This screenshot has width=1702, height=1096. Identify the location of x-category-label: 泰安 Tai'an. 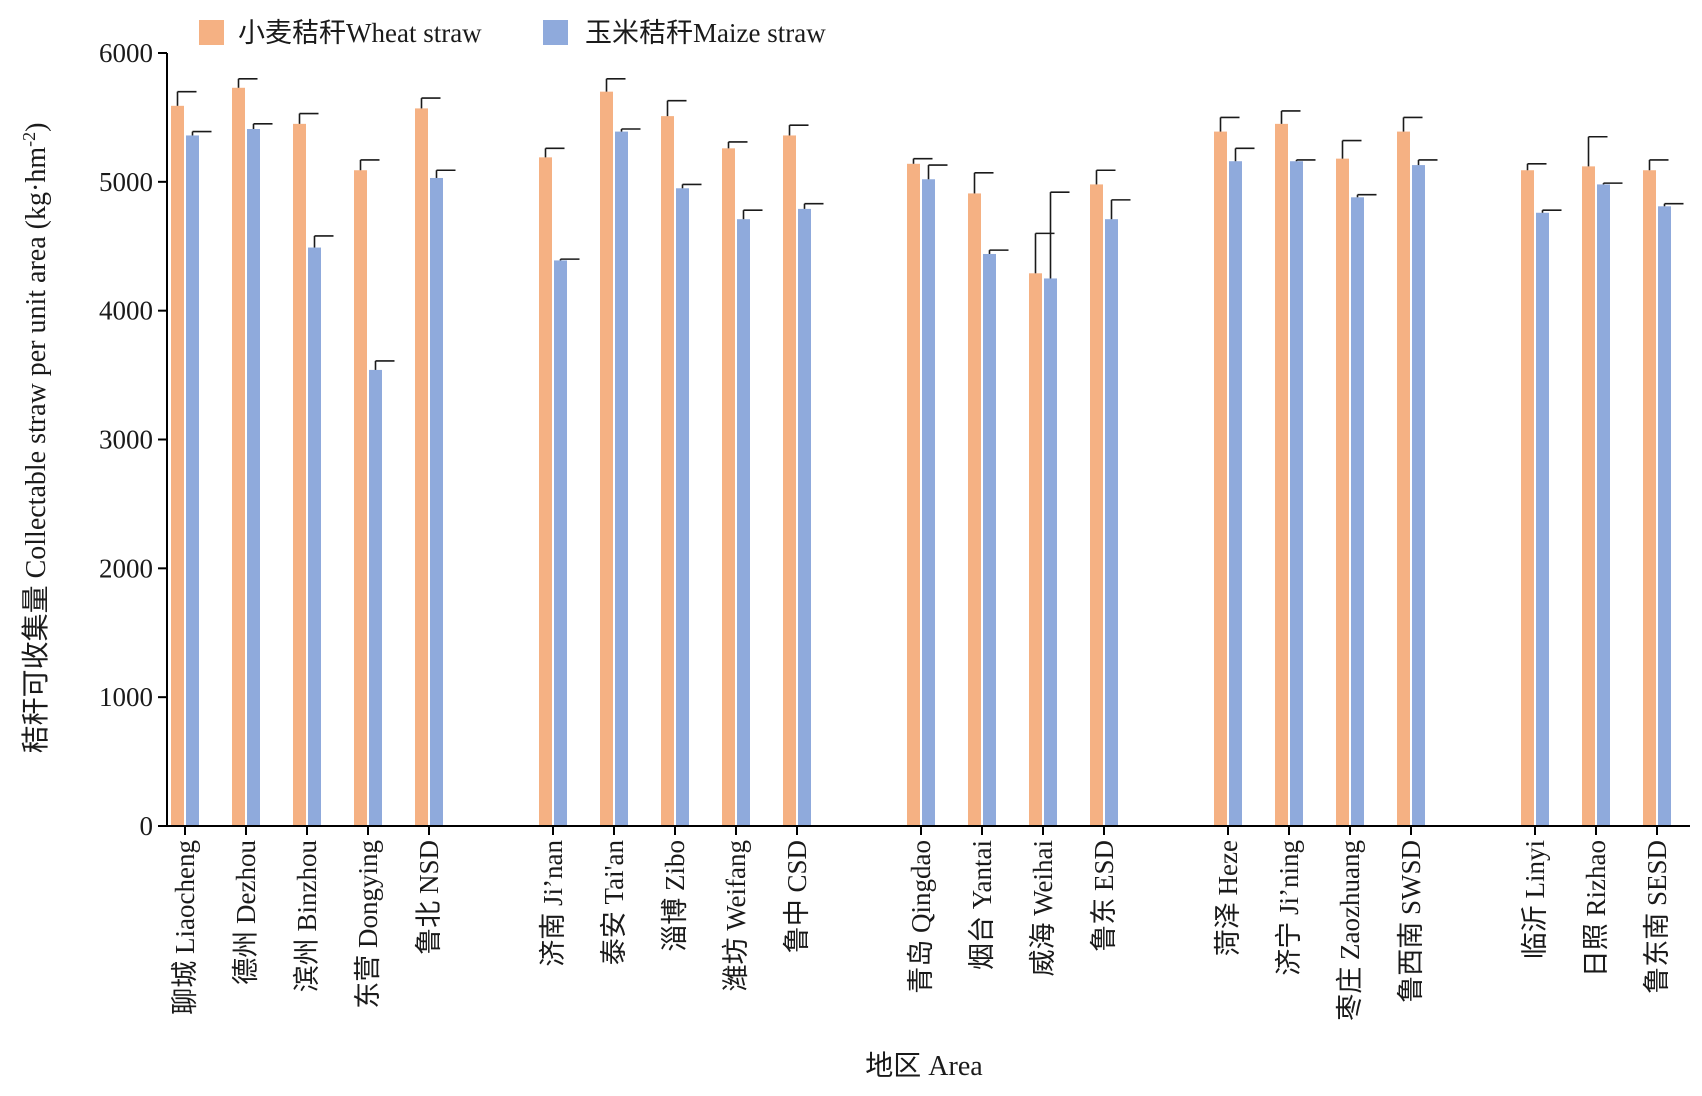
(614, 903).